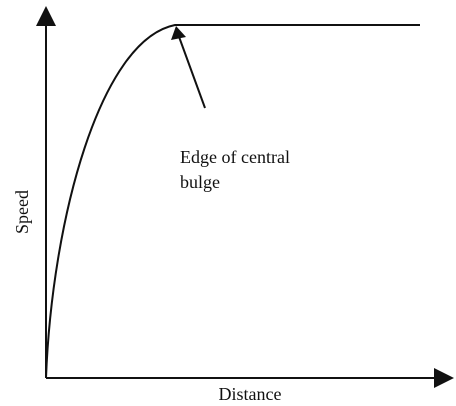 The image size is (456, 406). What do you see at coordinates (22, 212) in the screenshot?
I see `y-axis-label: Speed` at bounding box center [22, 212].